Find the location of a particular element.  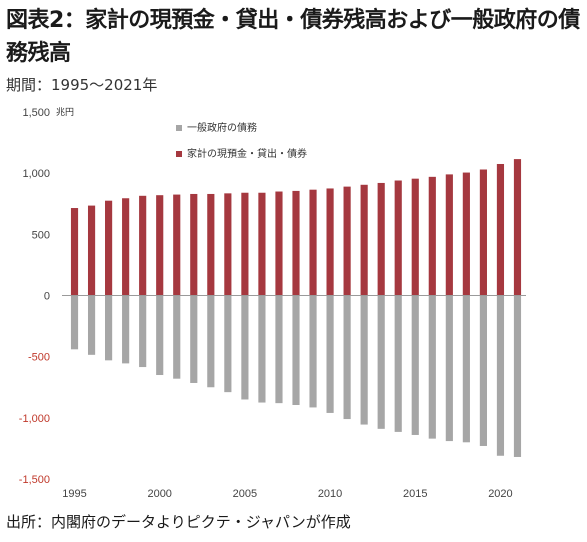

x-tick-label: 2010 is located at coordinates (330, 494).